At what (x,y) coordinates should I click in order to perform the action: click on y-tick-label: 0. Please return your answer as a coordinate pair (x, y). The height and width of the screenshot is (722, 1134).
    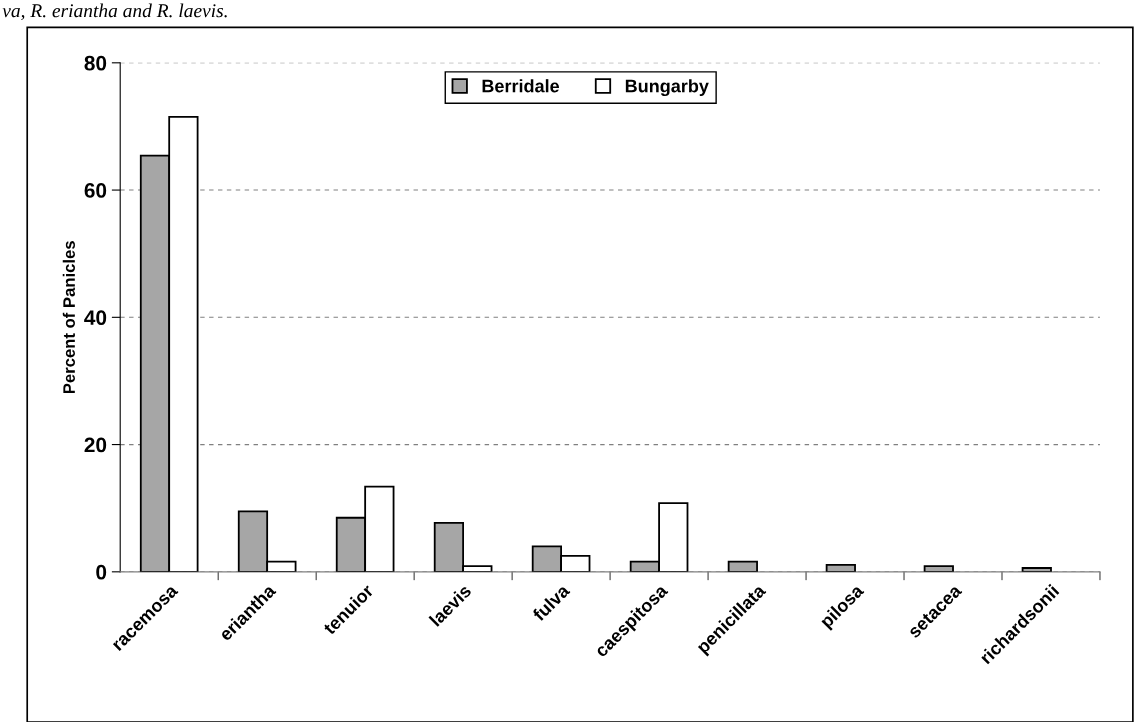
    Looking at the image, I should click on (101, 572).